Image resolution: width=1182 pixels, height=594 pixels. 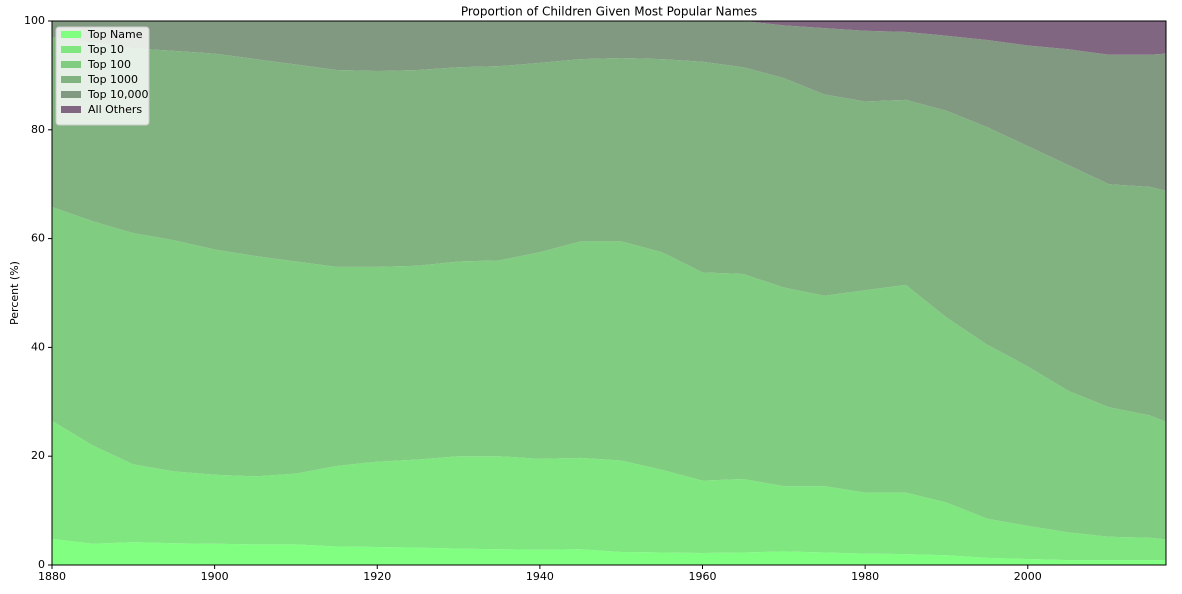 What do you see at coordinates (115, 34) in the screenshot?
I see `legend-label: Top Name` at bounding box center [115, 34].